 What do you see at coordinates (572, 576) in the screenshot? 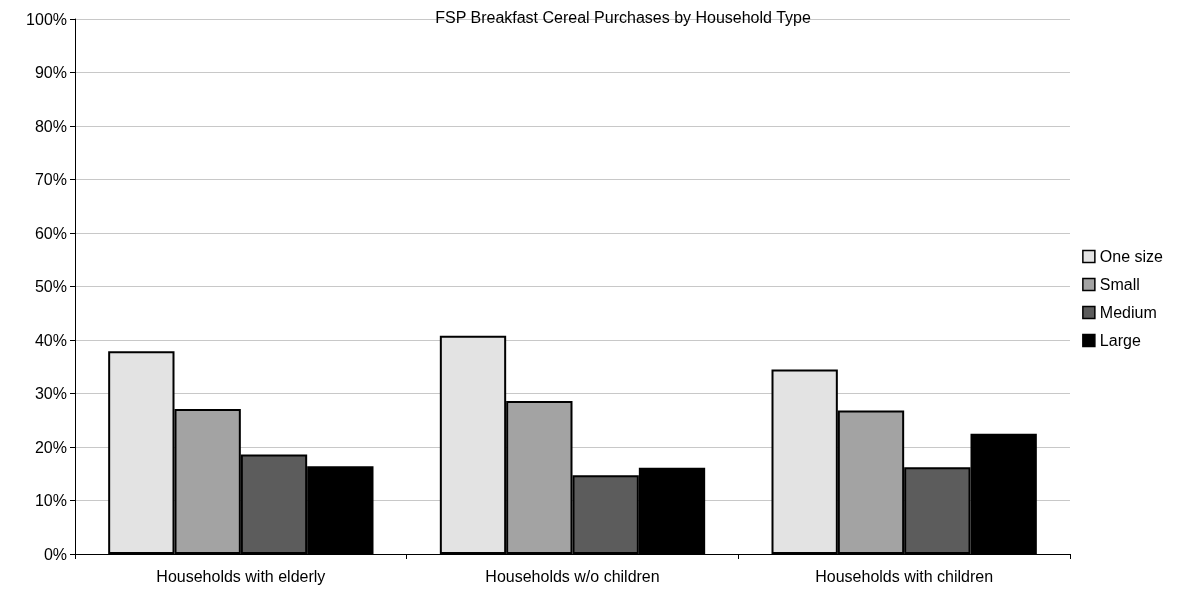
I see `x-tick-label: Households w/o children` at bounding box center [572, 576].